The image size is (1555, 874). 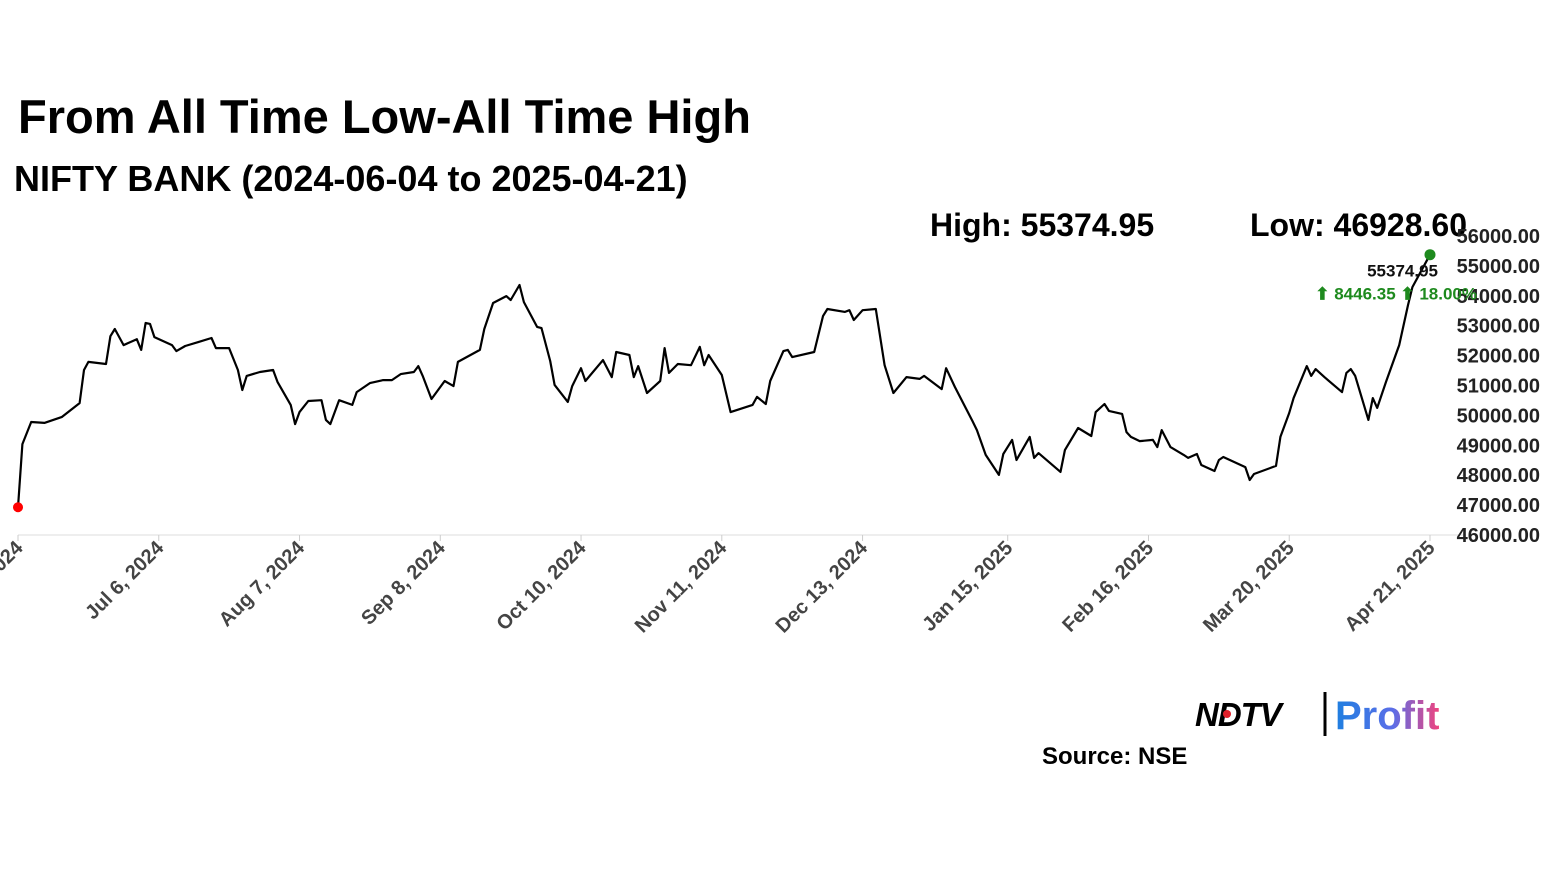 I want to click on x-tick-label: Jul 6, 2024, so click(x=125, y=580).